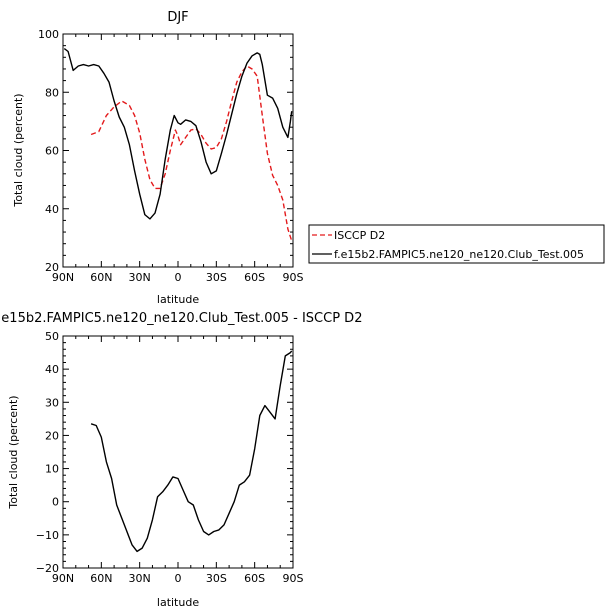  I want to click on top-x-tick-label: 90N, so click(63, 277).